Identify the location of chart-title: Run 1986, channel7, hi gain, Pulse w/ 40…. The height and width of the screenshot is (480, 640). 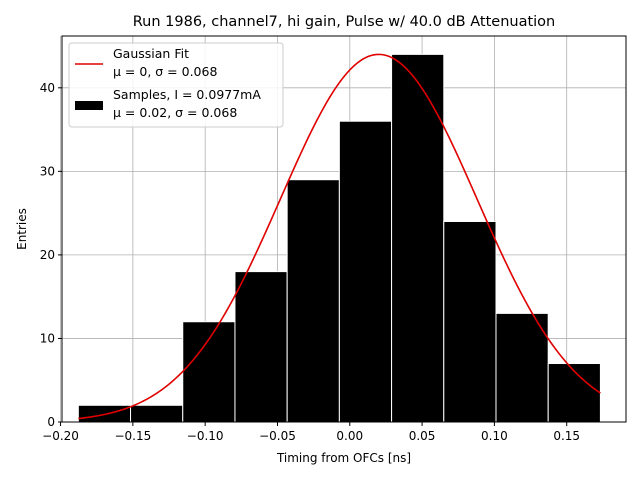
(344, 22).